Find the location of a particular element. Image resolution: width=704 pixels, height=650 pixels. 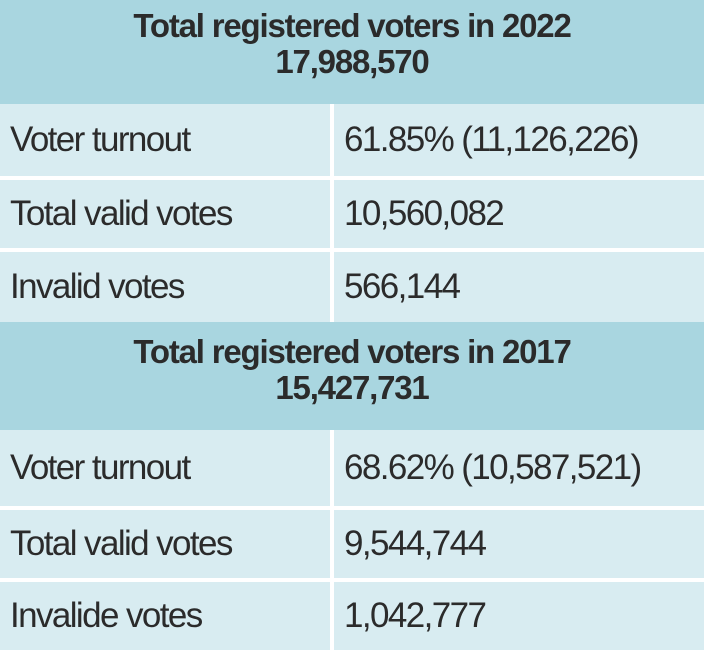

table-row: Invalide votes 1,042,777 is located at coordinates (352, 616).